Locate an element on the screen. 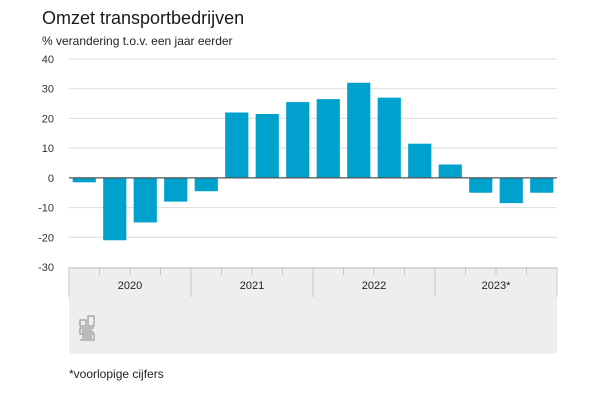 This screenshot has width=600, height=400. footnote: *voorlopige cijfers is located at coordinates (116, 374).